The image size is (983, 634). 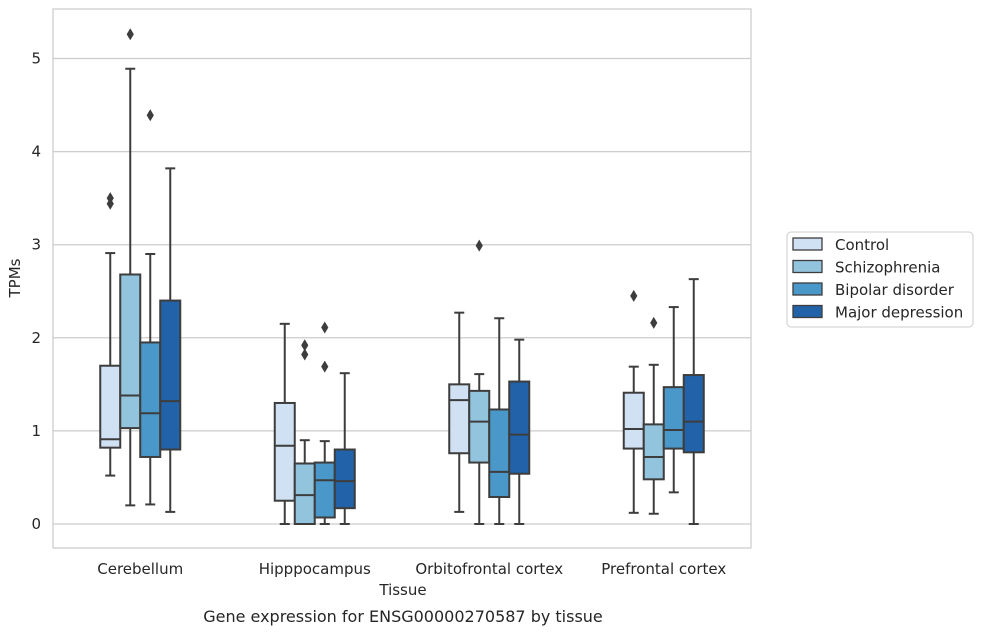 I want to click on legend-frame, so click(x=880, y=279).